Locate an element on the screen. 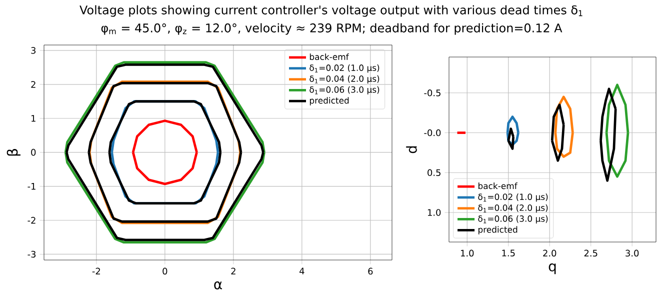 The image size is (663, 300). y-tick-label: 0 is located at coordinates (33, 152).